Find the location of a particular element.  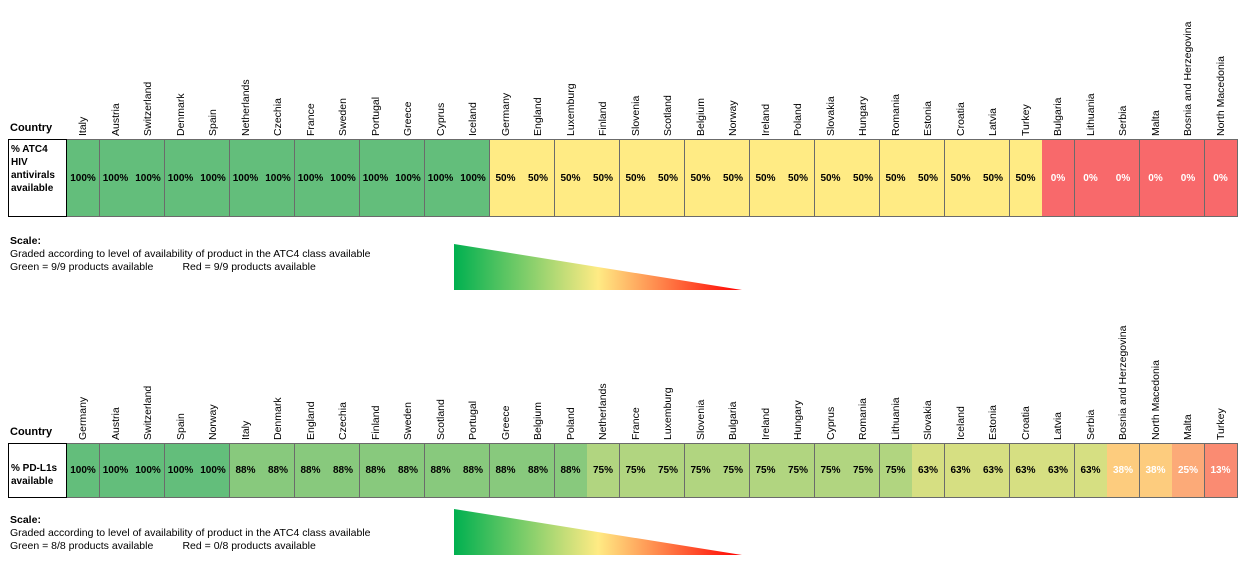

column-header: Iceland is located at coordinates (473, 119).